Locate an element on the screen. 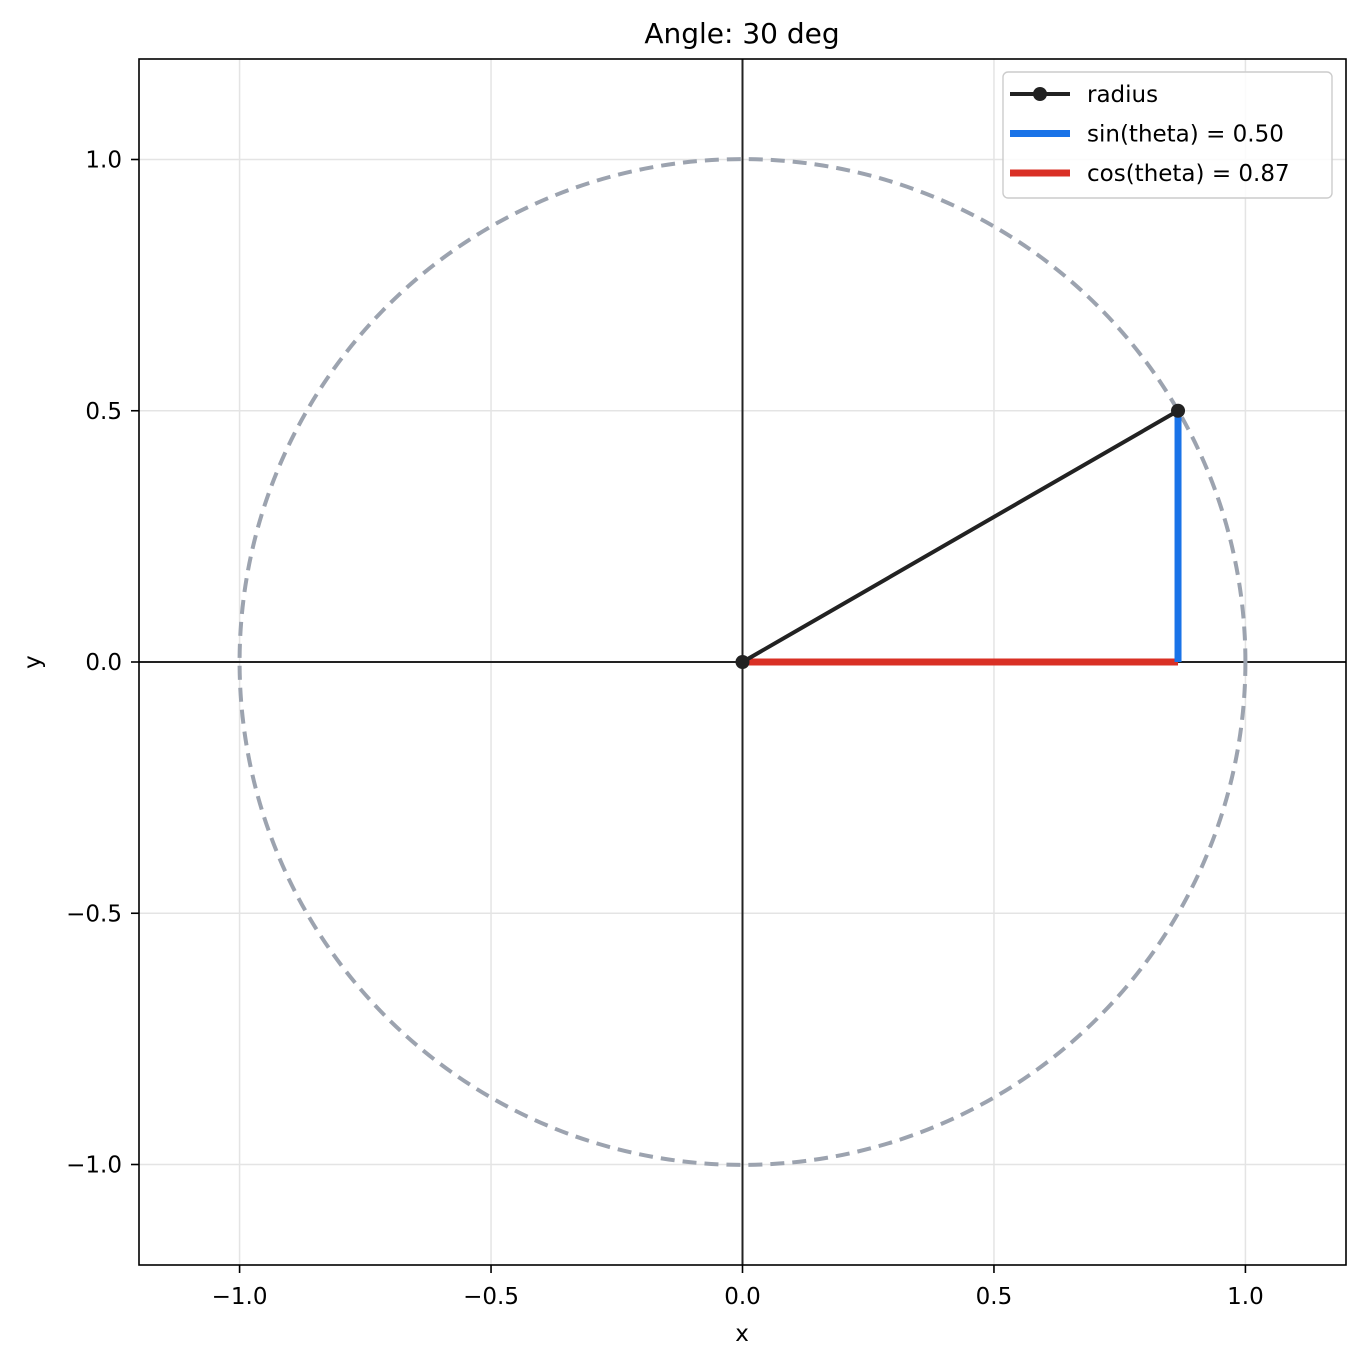 The height and width of the screenshot is (1366, 1365). legend-item-sin-theta-0-50: sin(theta) = 0.50 is located at coordinates (1147, 135).